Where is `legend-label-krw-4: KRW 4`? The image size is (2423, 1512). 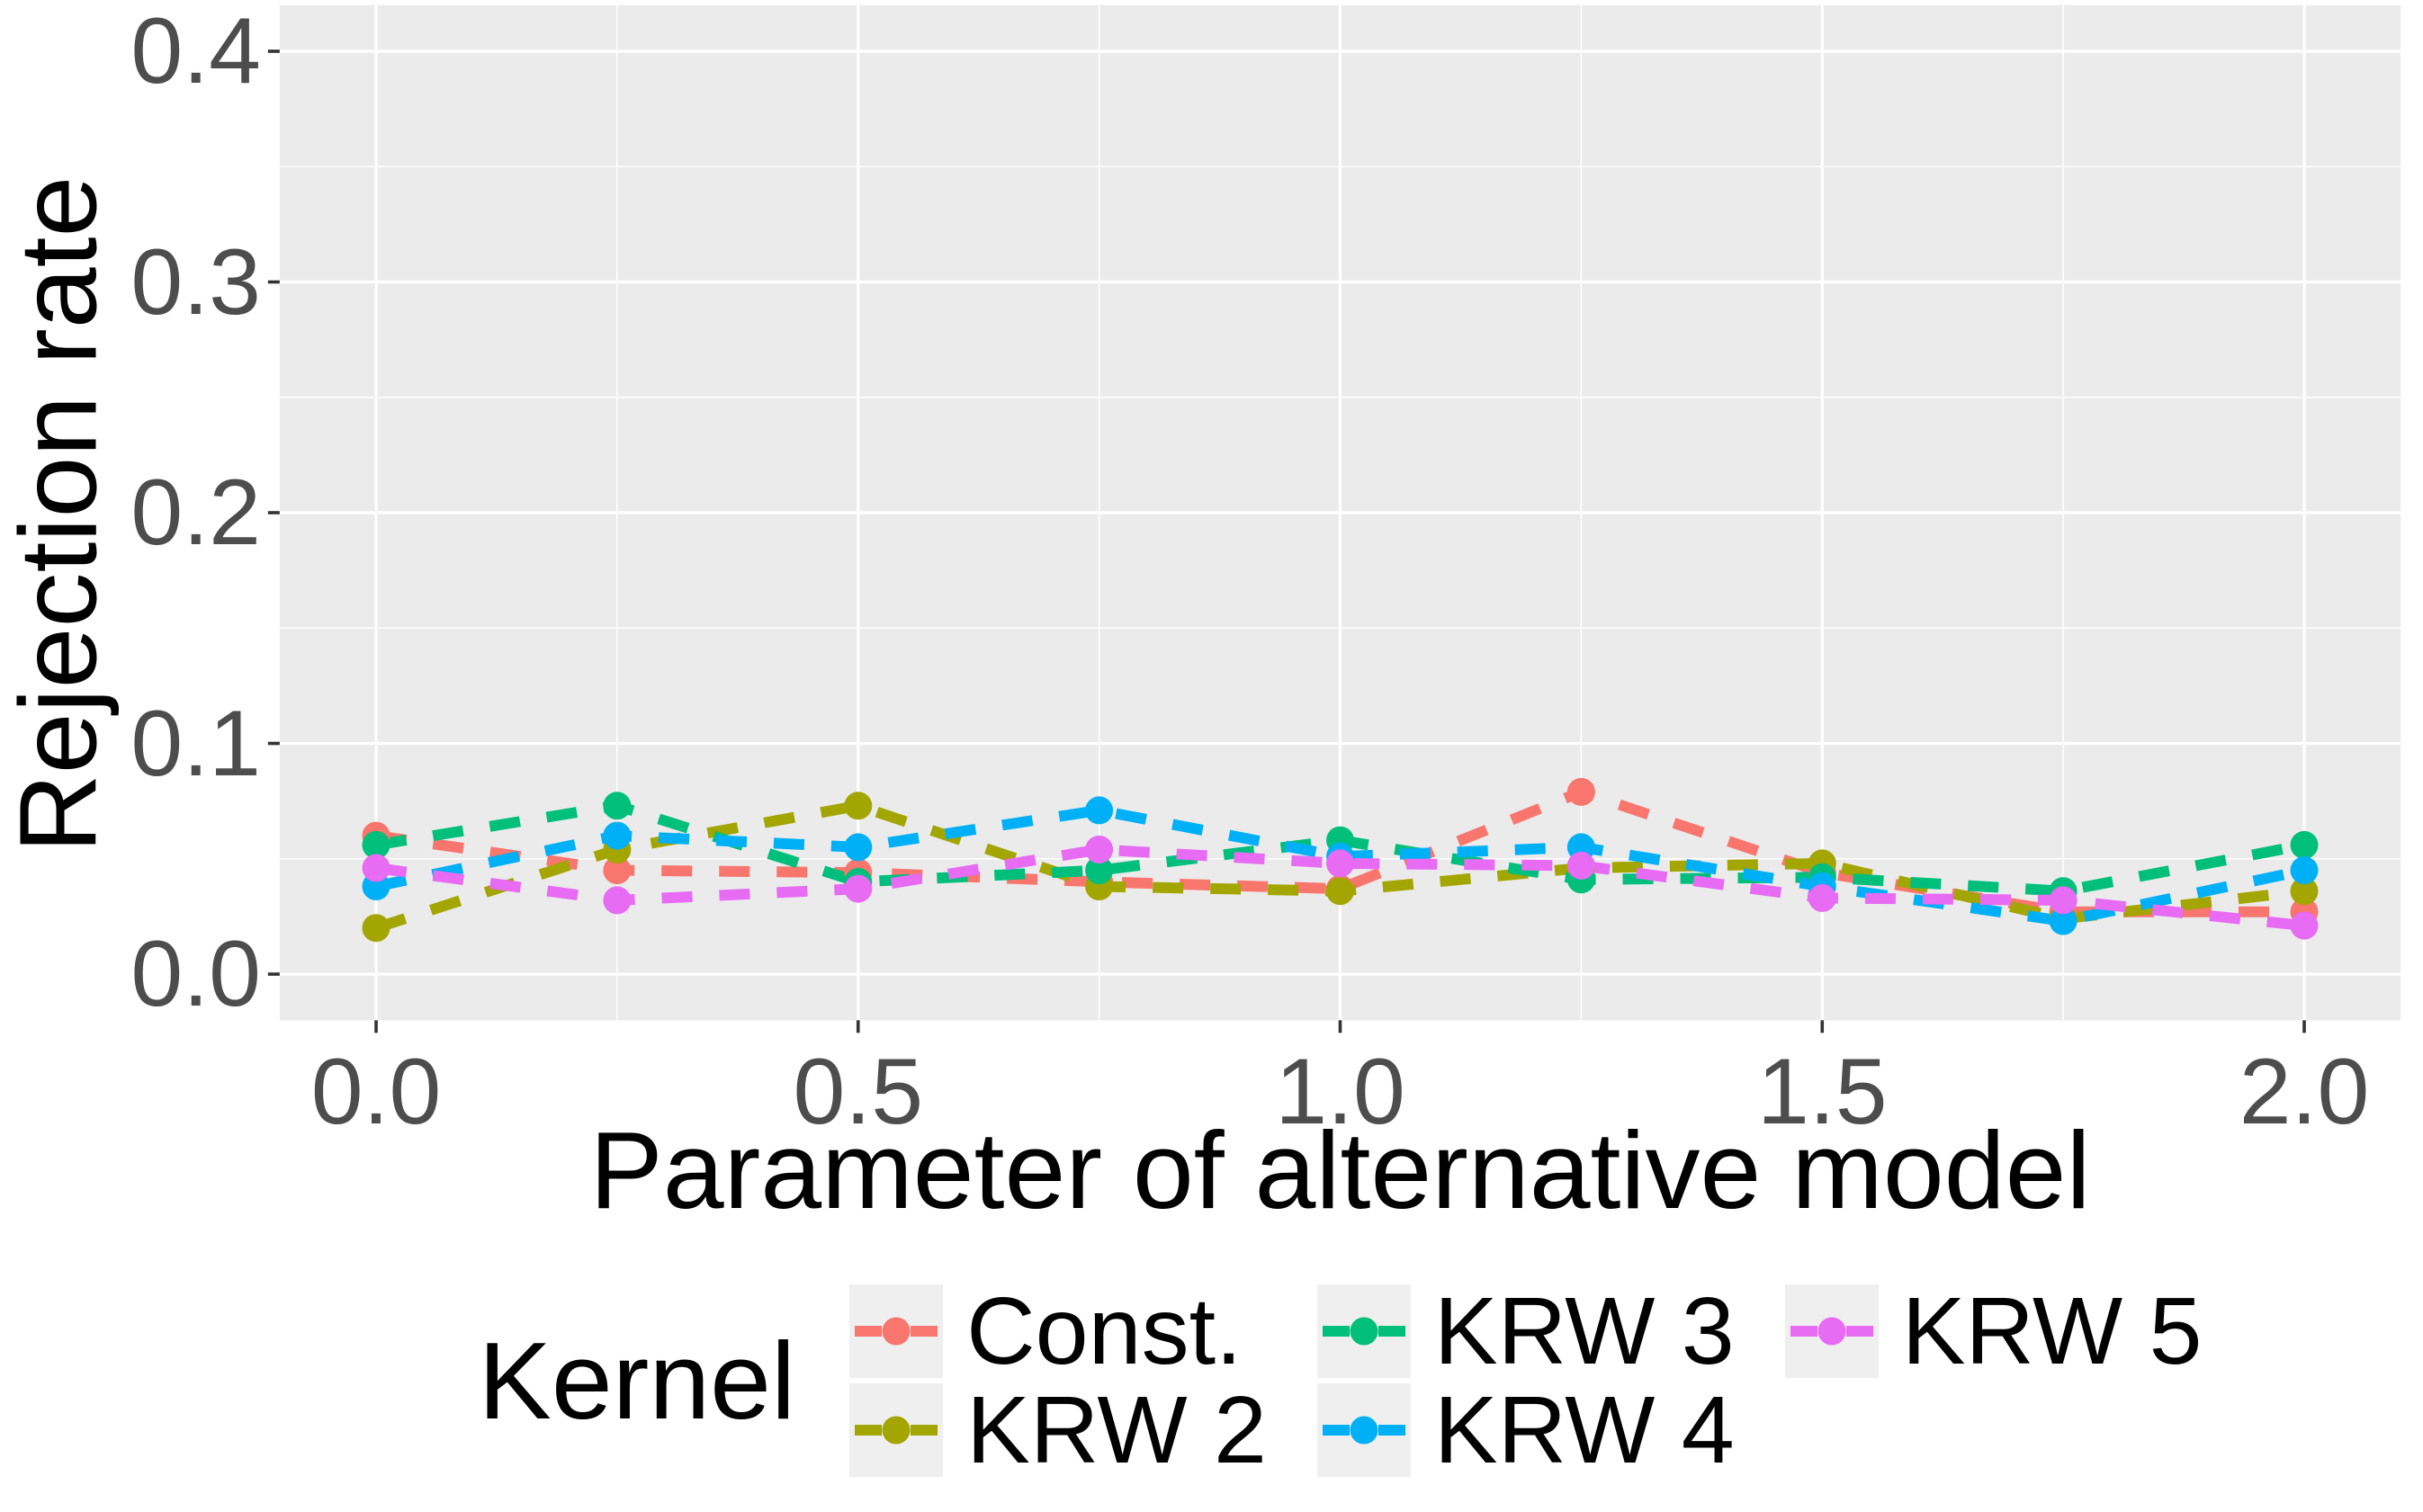
legend-label-krw-4: KRW 4 is located at coordinates (1584, 1430).